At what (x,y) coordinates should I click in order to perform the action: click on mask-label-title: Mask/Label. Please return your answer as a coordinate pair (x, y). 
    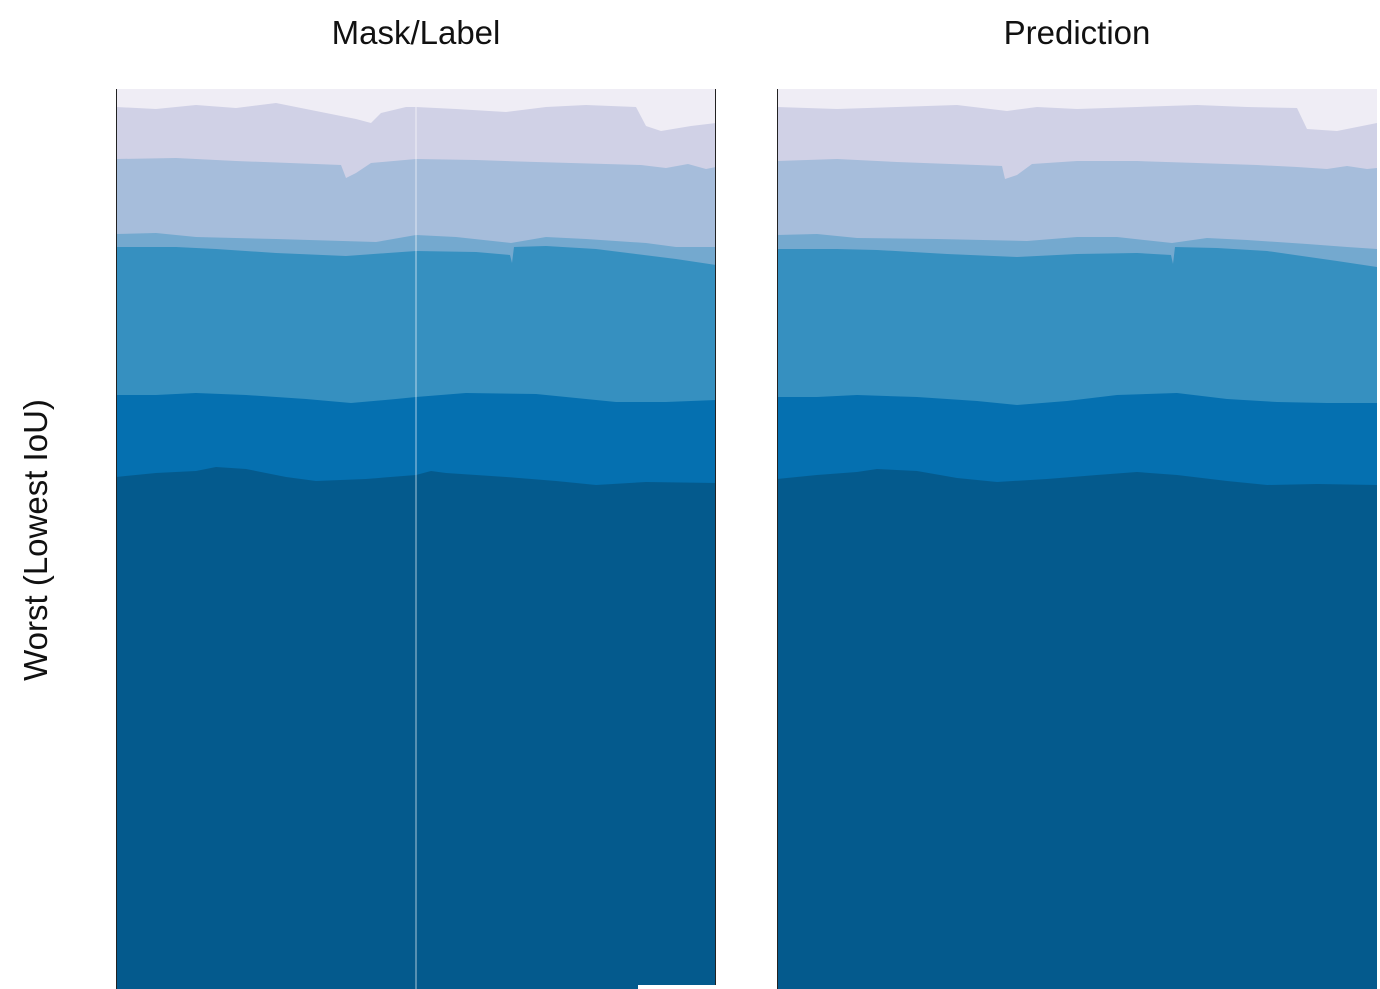
    Looking at the image, I should click on (416, 32).